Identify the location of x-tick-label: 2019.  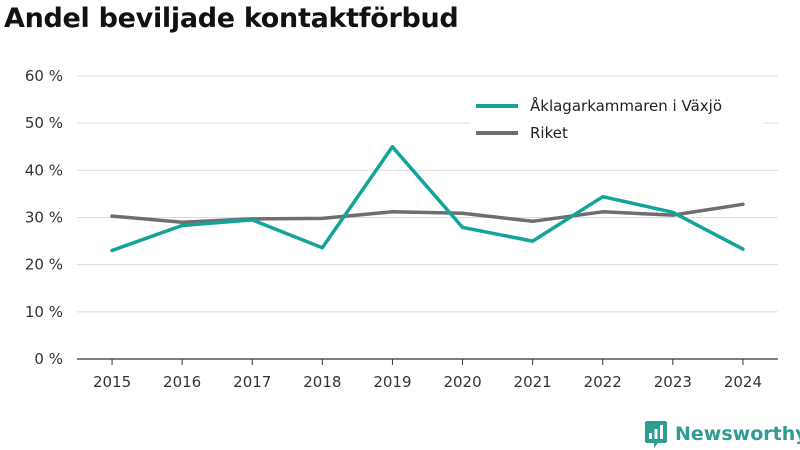
(392, 382).